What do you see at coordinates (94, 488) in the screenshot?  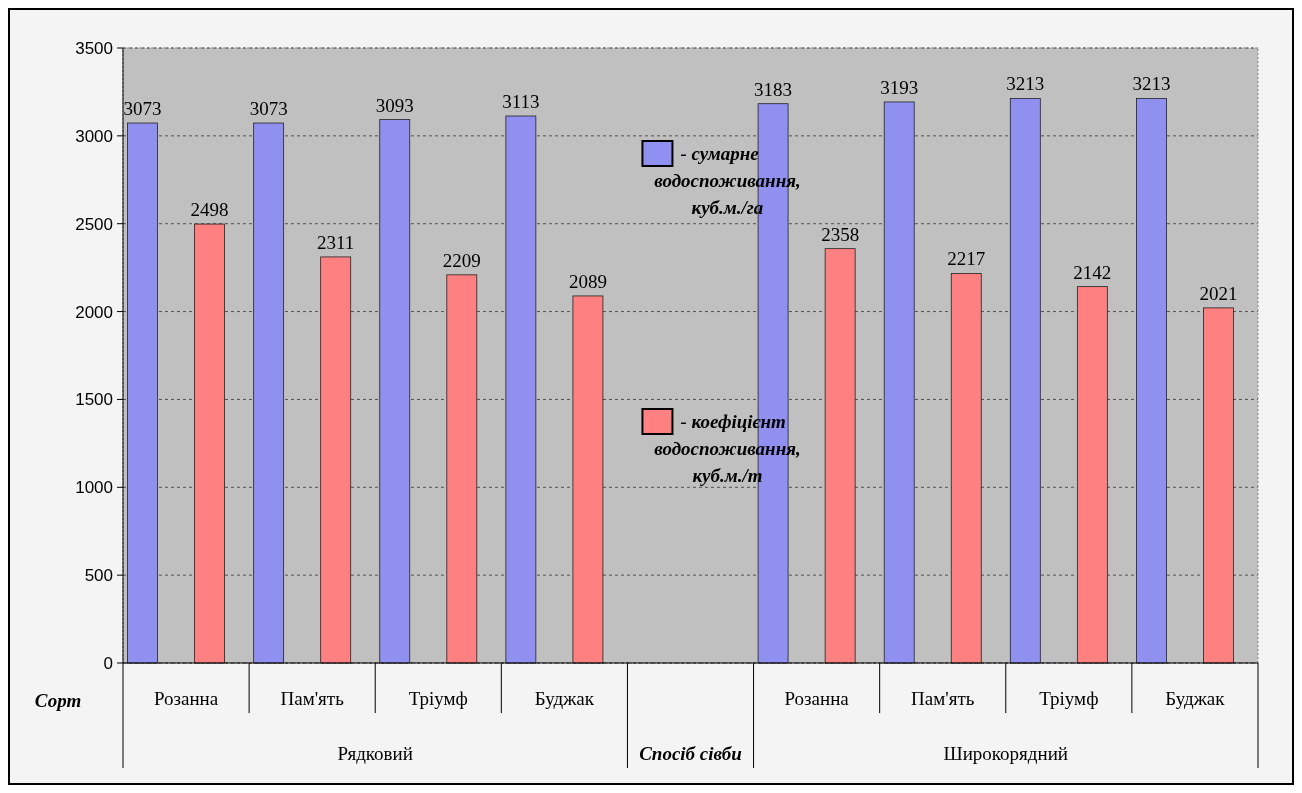 I see `y-tick-label: 1000` at bounding box center [94, 488].